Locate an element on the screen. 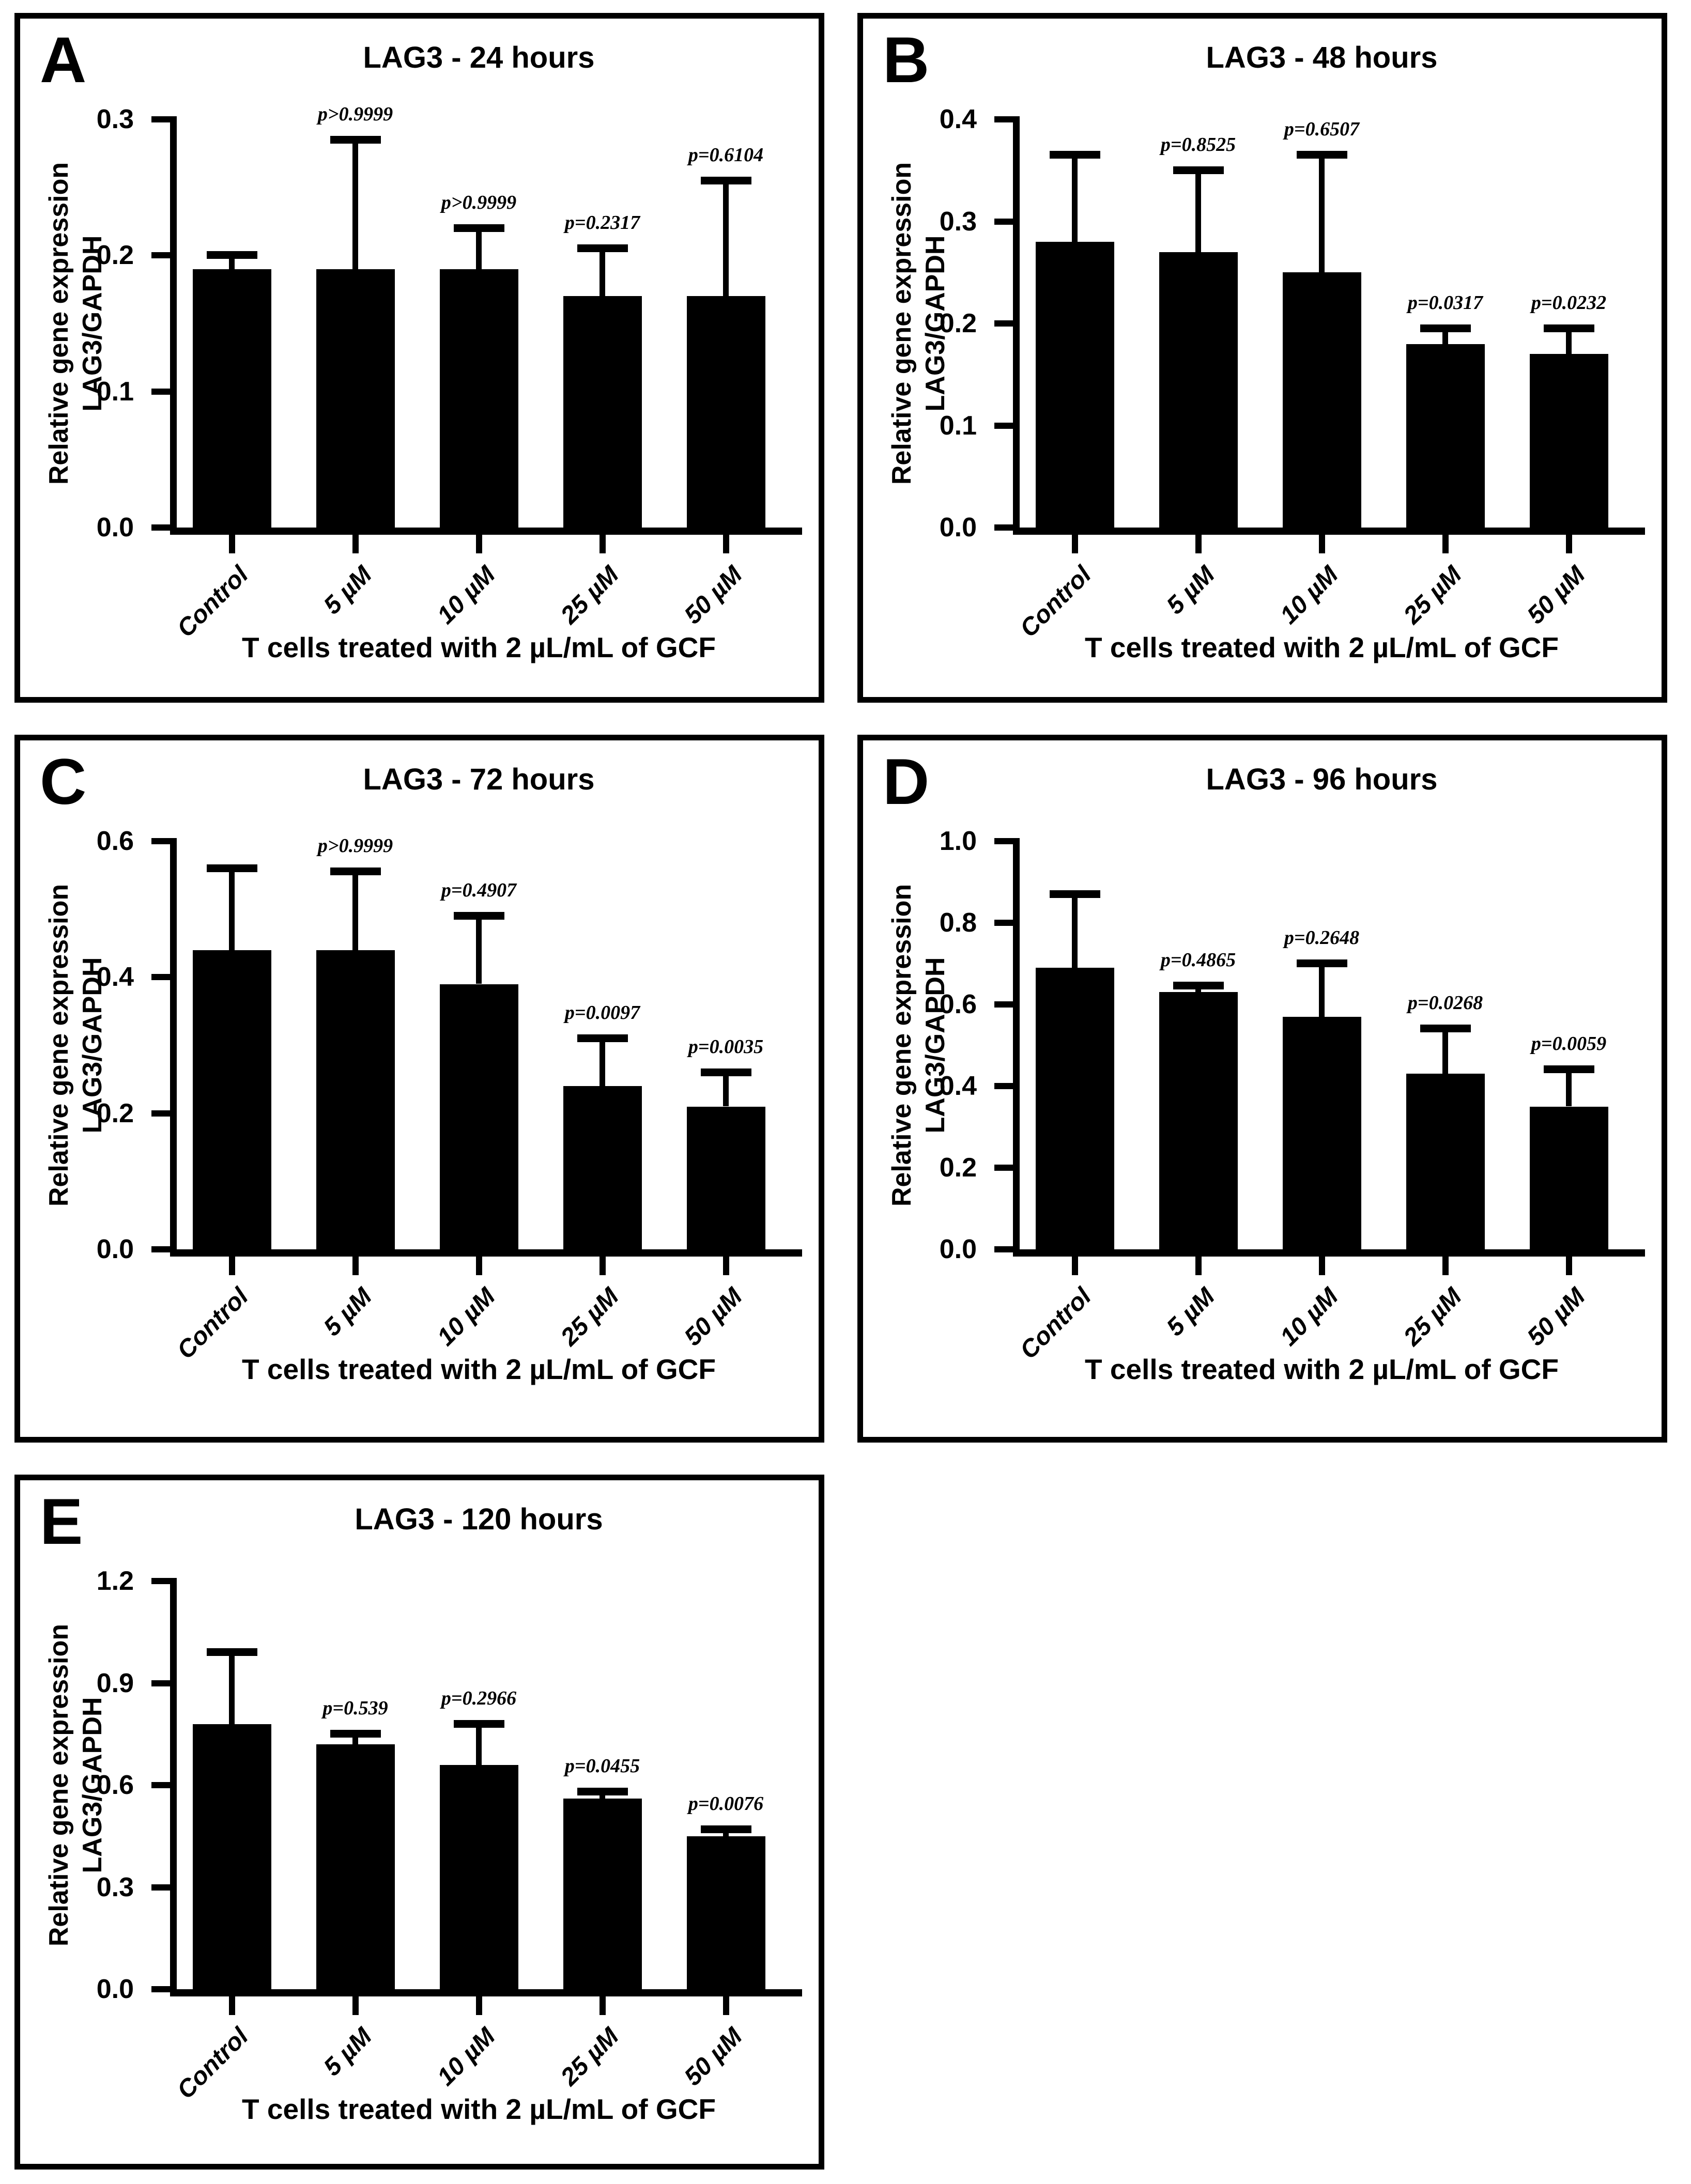 This screenshot has height=2184, width=1691. p-value-label: p=0.0232 is located at coordinates (1569, 302).